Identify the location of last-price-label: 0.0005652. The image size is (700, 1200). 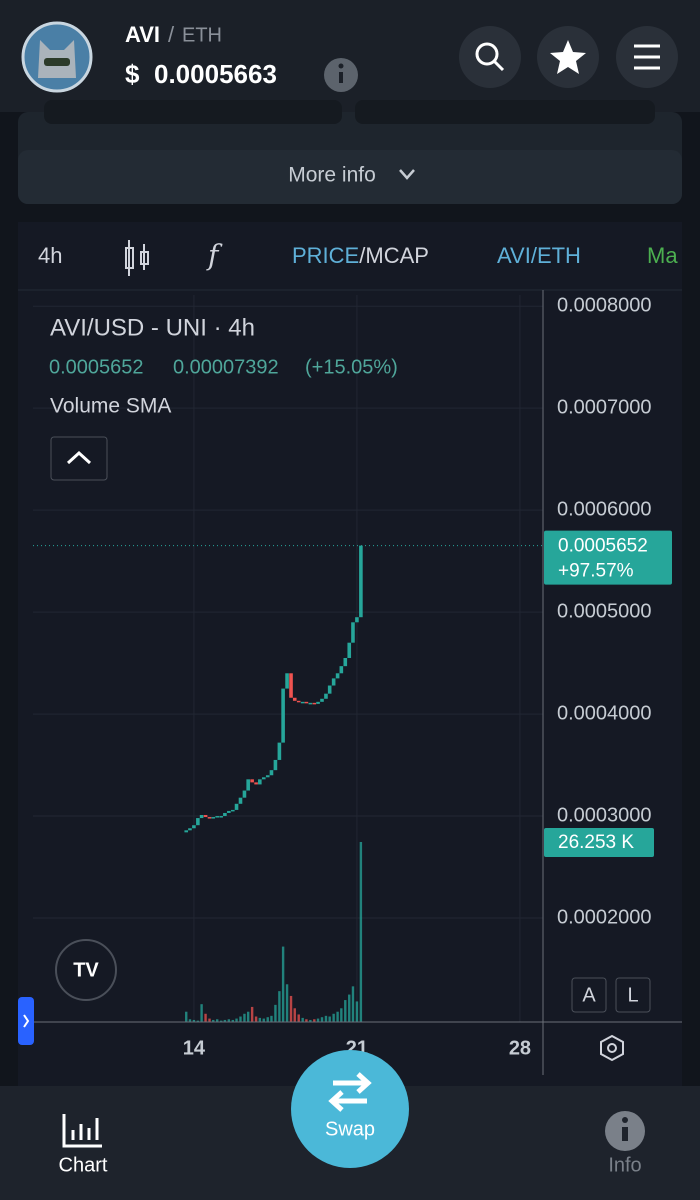
(603, 546).